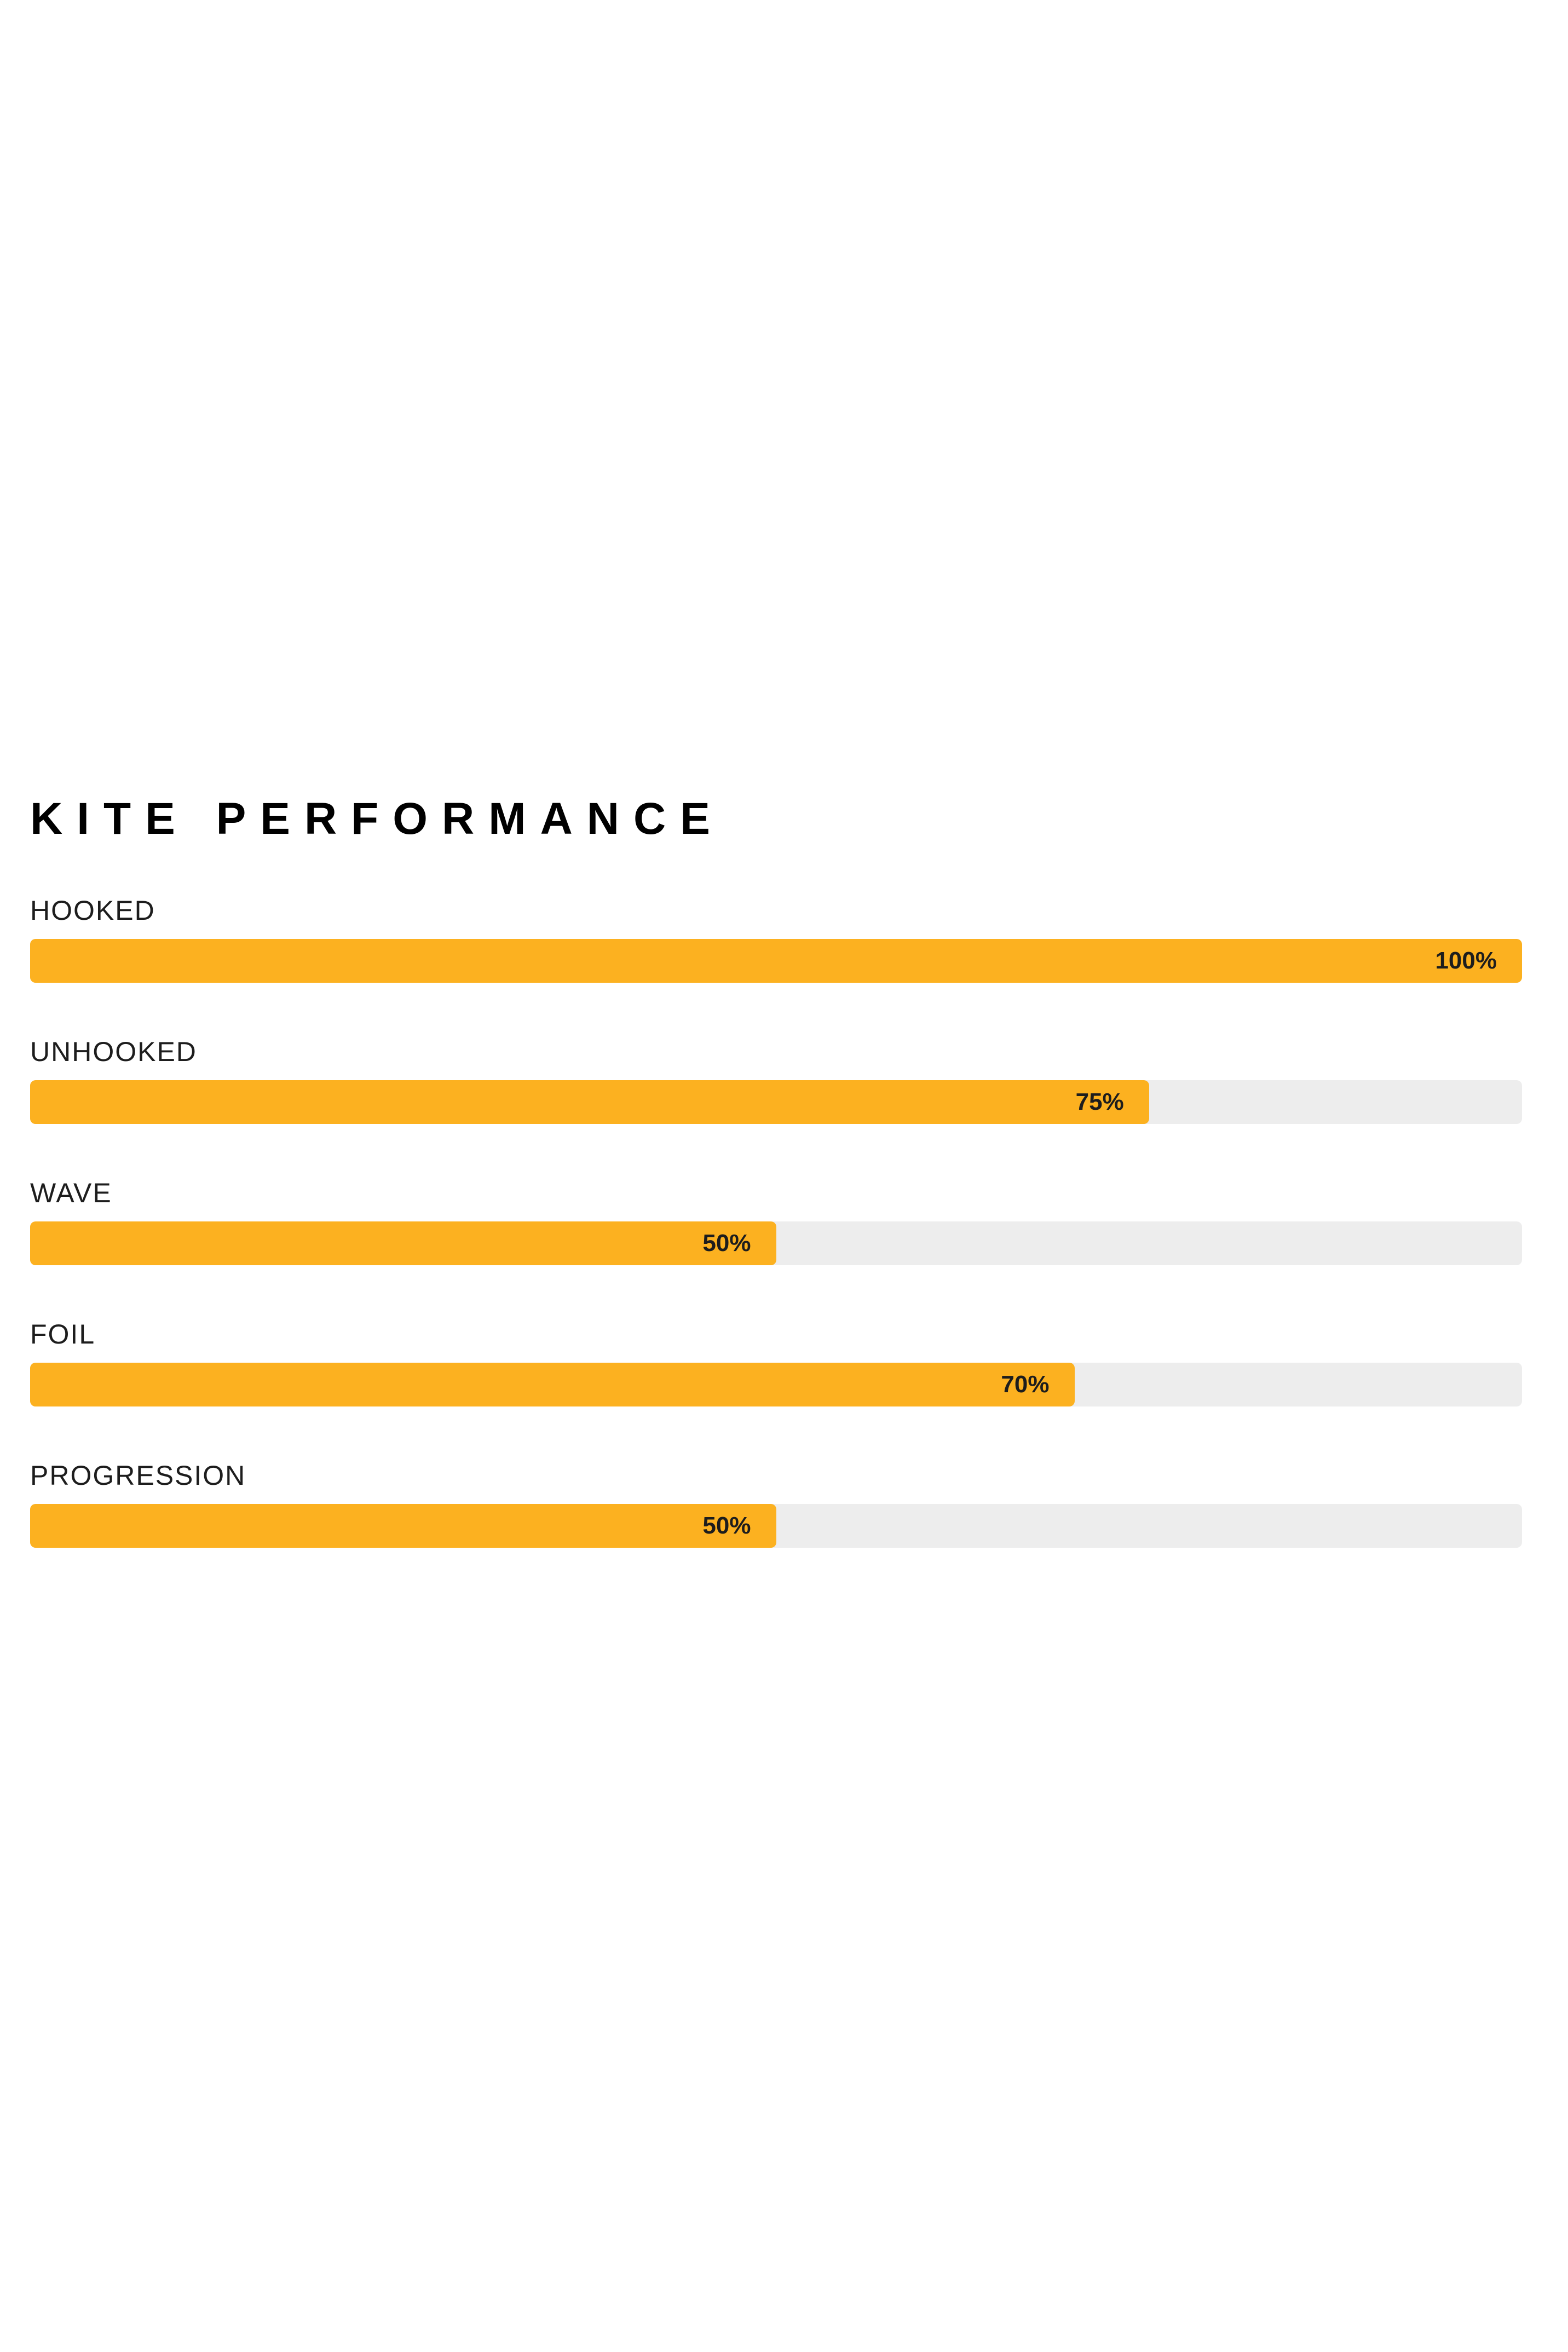 Image resolution: width=1568 pixels, height=2352 pixels. I want to click on bar-label: HOOKED, so click(92, 910).